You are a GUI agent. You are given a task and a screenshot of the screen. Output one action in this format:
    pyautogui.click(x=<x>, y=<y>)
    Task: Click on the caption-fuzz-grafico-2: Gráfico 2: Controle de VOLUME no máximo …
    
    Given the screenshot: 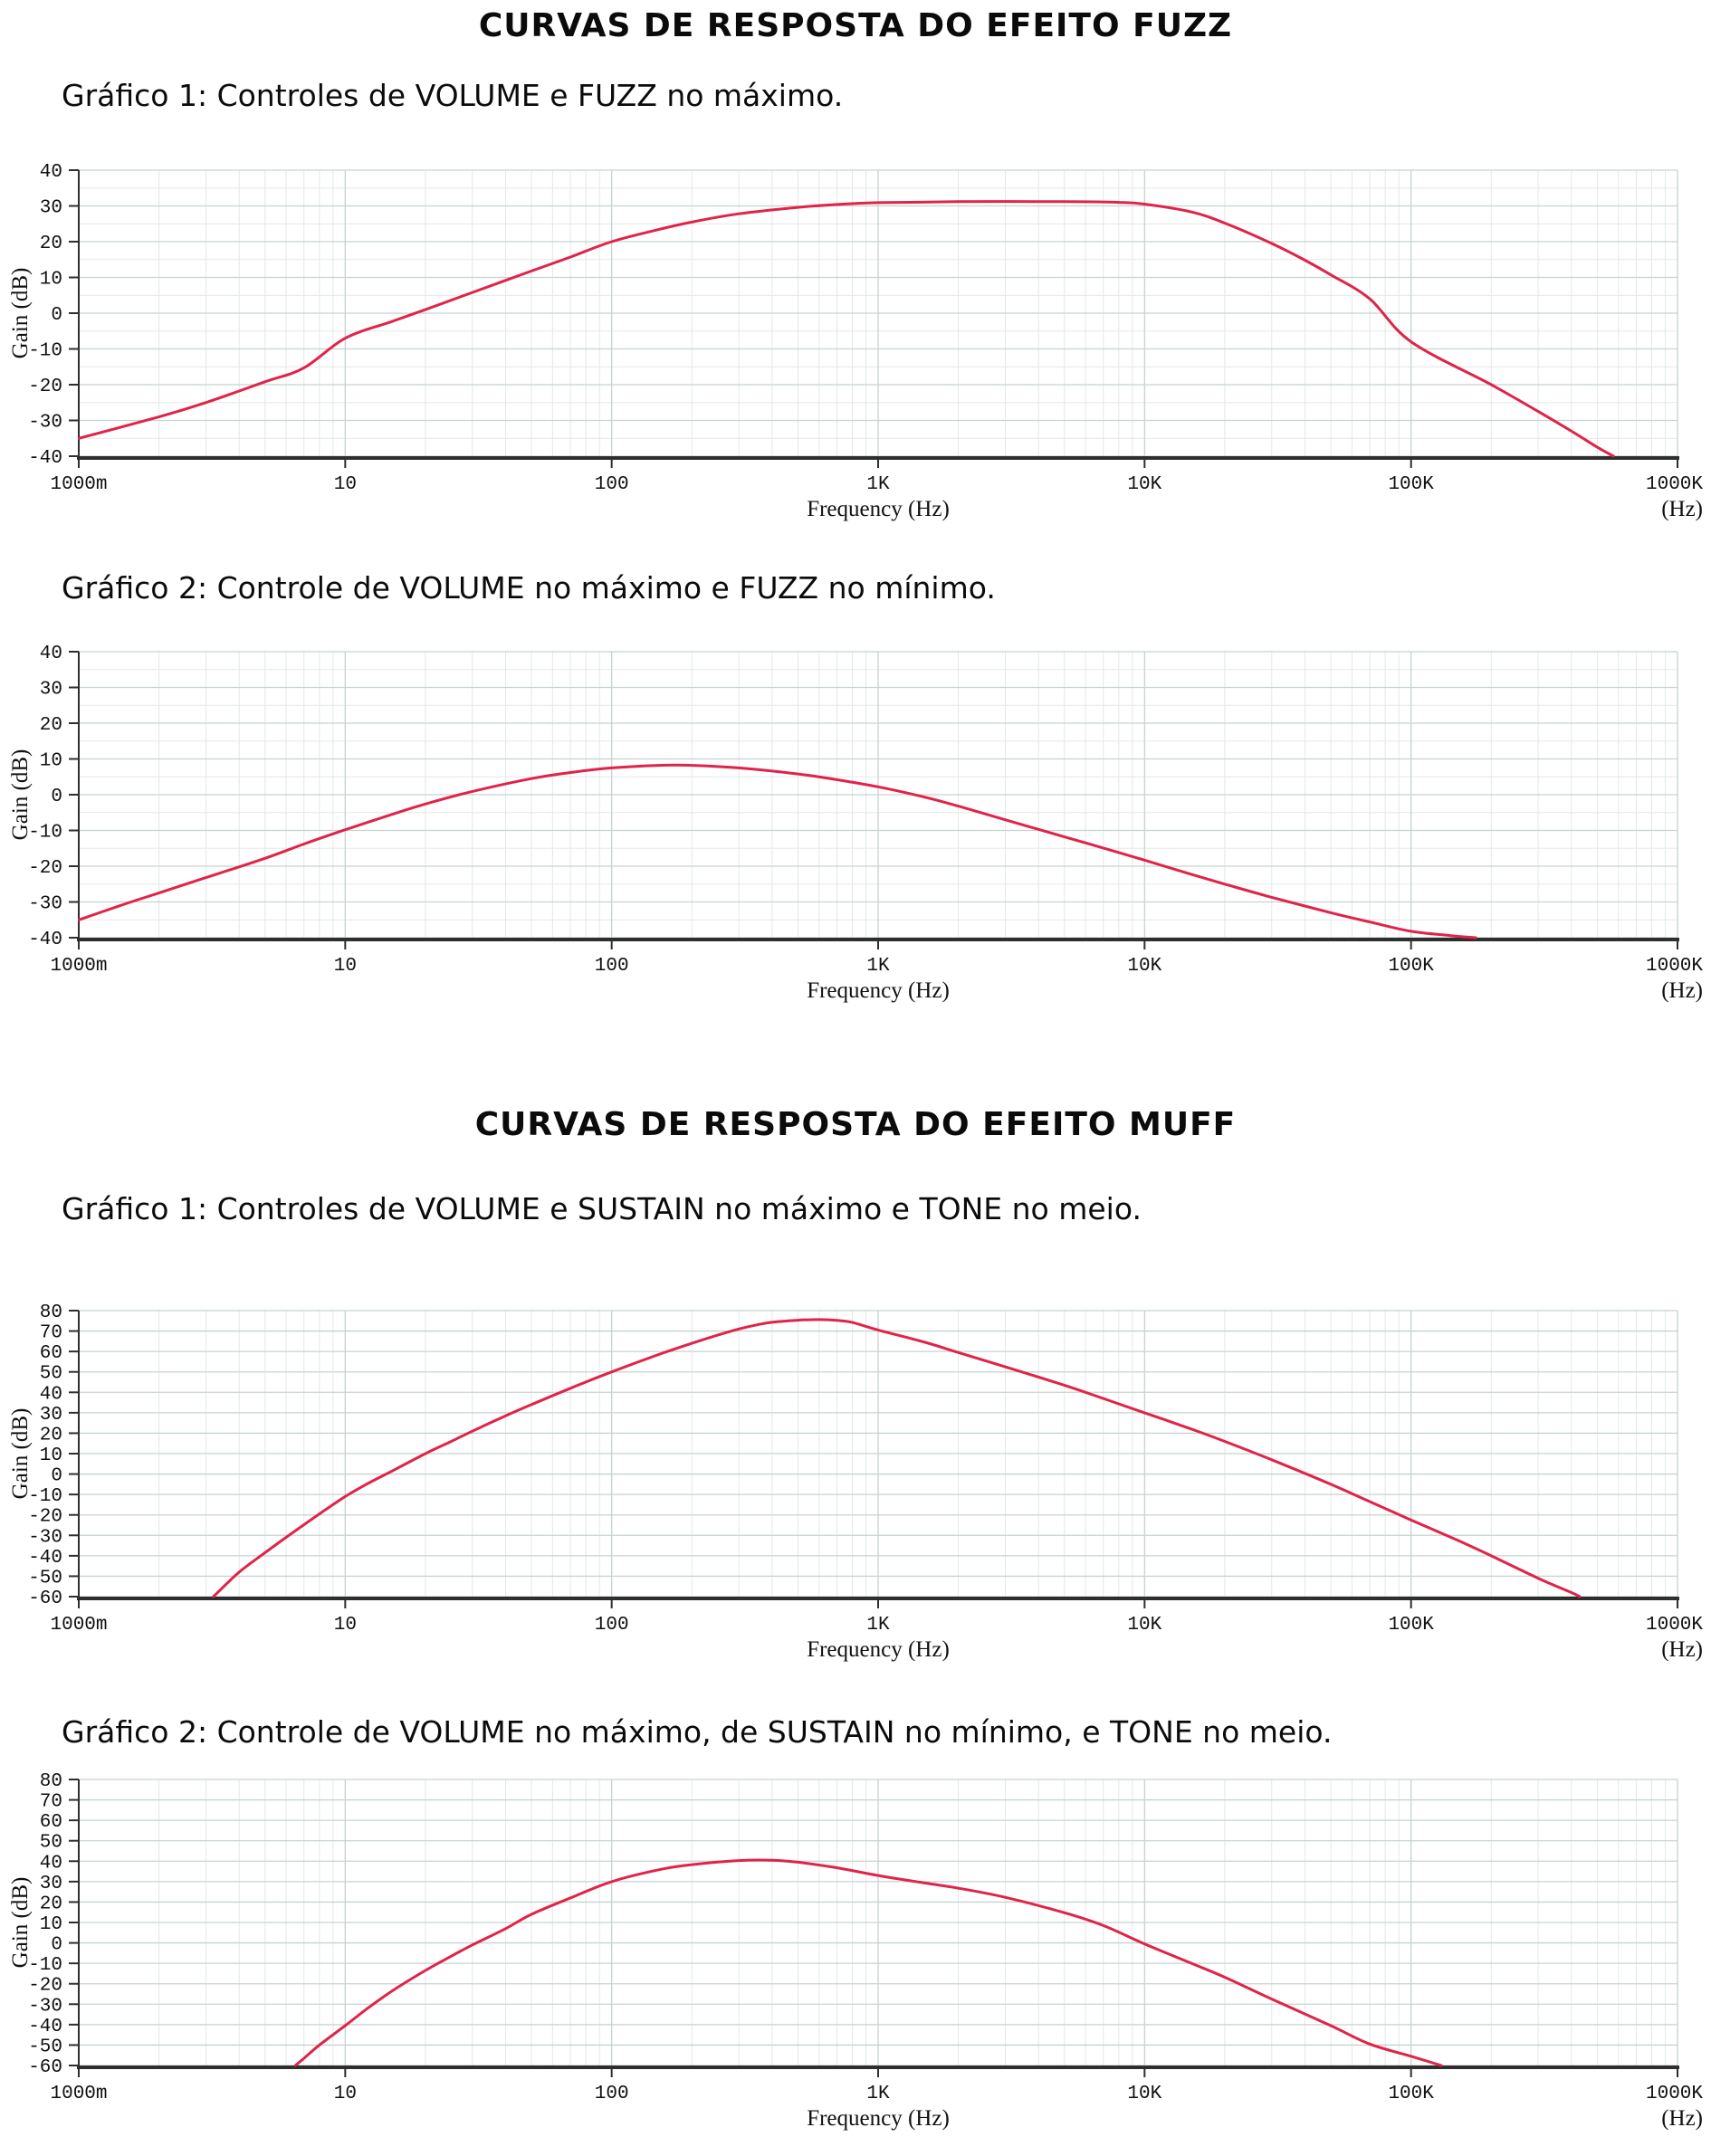 What is the action you would take?
    pyautogui.click(x=529, y=588)
    